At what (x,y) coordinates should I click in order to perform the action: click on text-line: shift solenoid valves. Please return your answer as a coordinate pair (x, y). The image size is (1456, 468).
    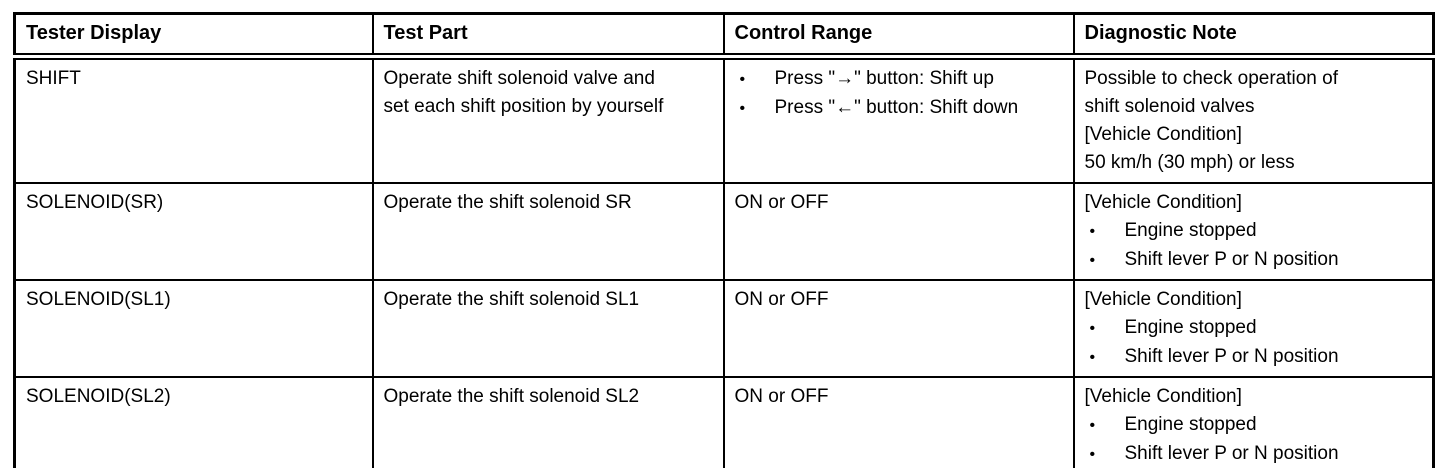
    Looking at the image, I should click on (1169, 106).